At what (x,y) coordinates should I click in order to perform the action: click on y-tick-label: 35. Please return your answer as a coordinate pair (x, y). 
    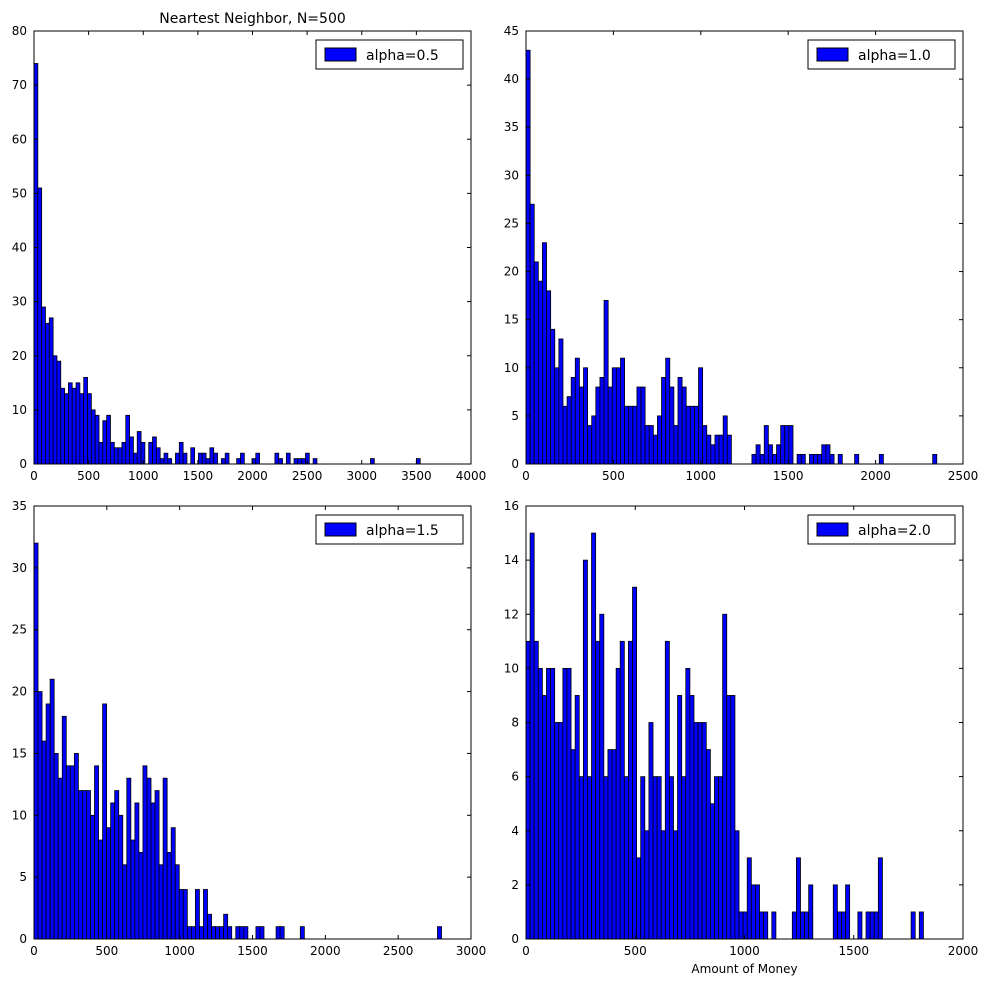
    Looking at the image, I should click on (19, 506).